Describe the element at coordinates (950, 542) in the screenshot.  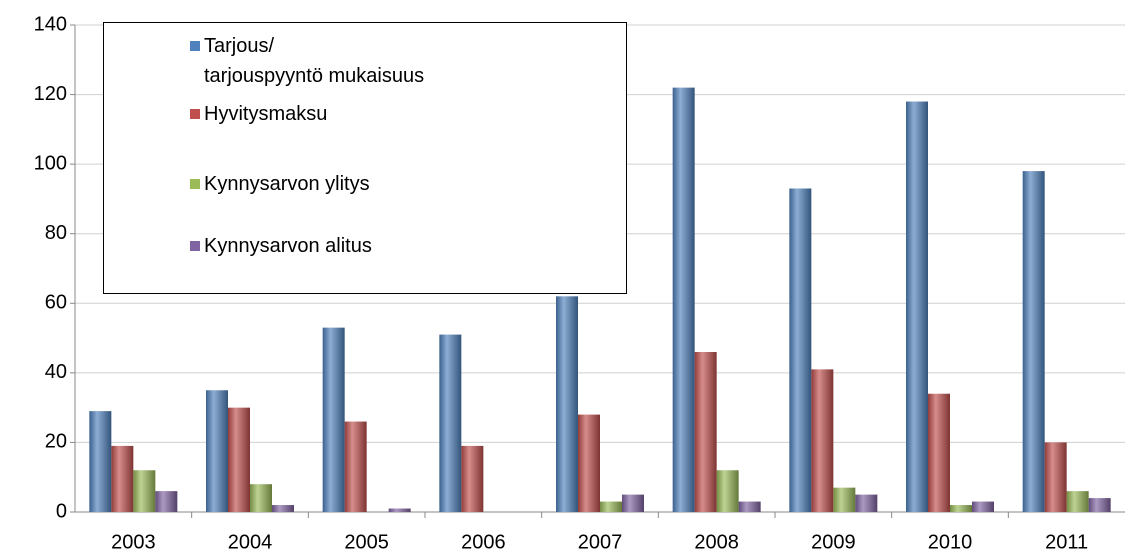
I see `x-tick-label: 2010` at that location.